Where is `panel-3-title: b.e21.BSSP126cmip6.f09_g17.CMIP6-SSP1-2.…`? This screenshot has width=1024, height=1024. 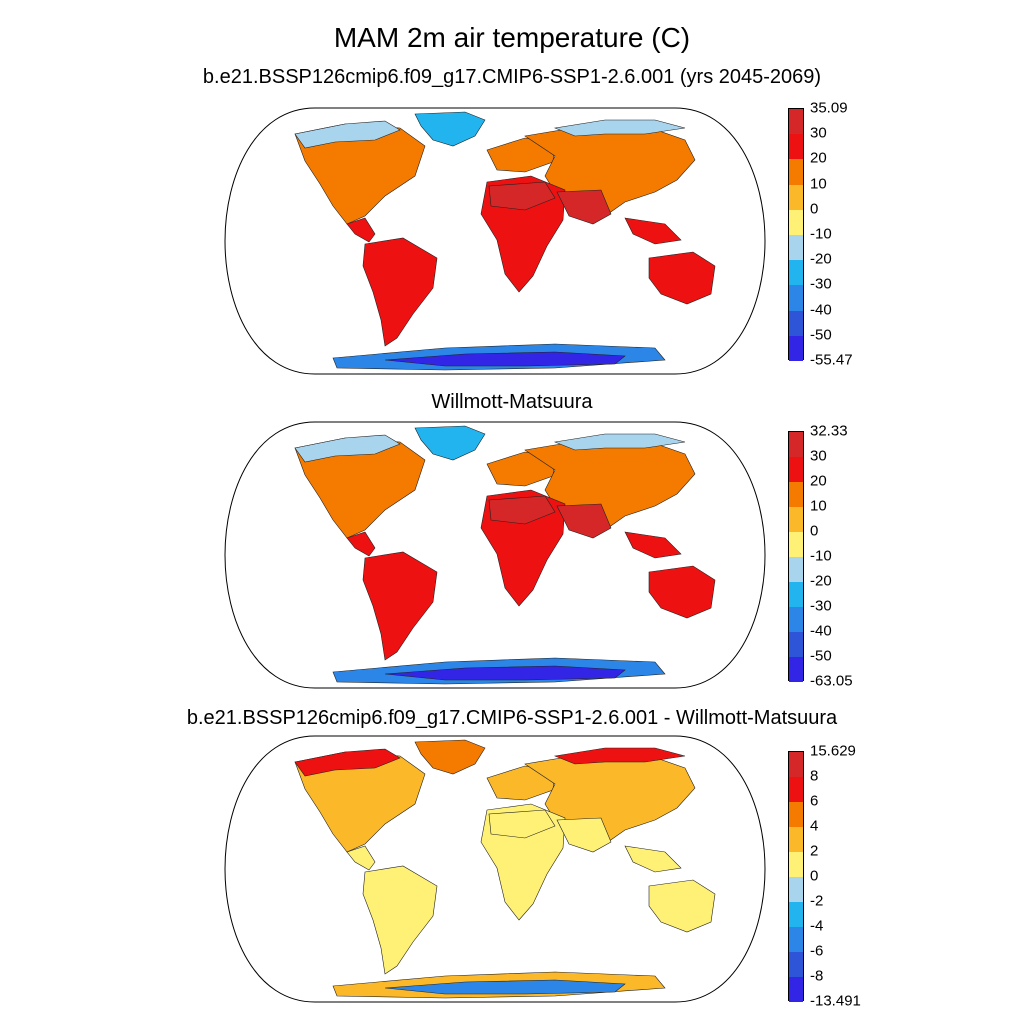 panel-3-title: b.e21.BSSP126cmip6.f09_g17.CMIP6-SSP1-2.… is located at coordinates (512, 718).